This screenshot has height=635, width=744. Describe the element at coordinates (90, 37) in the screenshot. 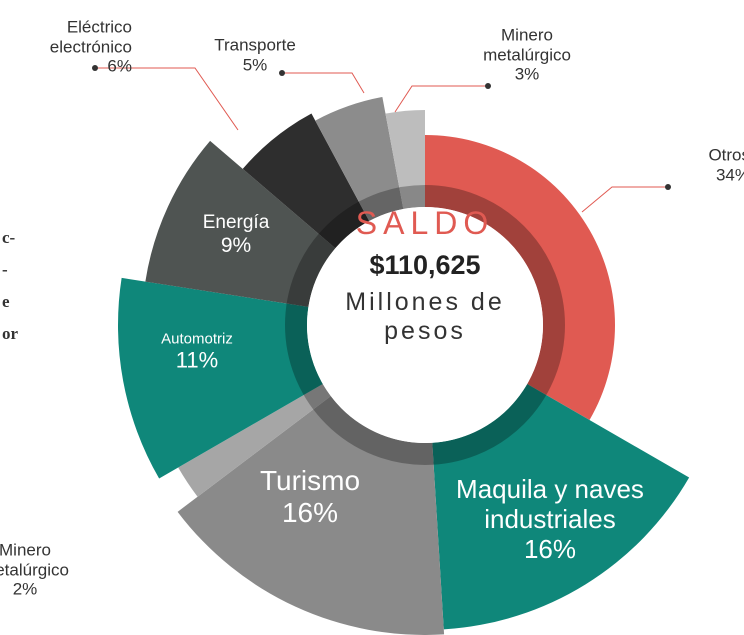

I see `category-label: Eléctrico electrónico` at that location.